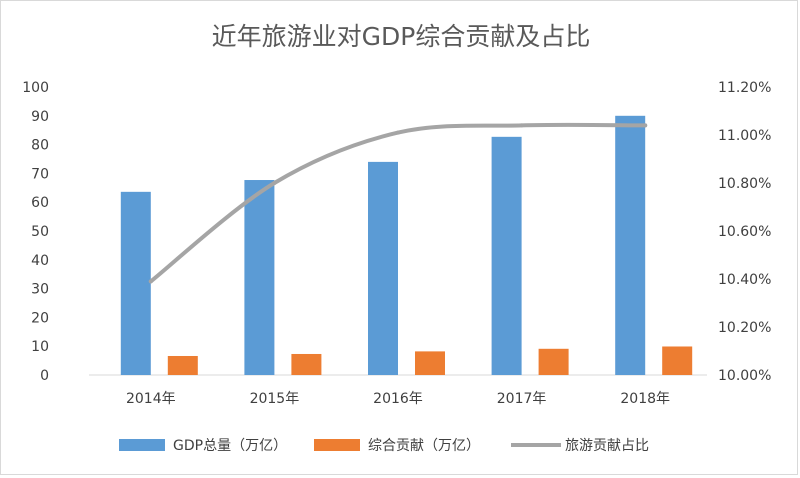 The width and height of the screenshot is (800, 478). What do you see at coordinates (744, 328) in the screenshot?
I see `right-tick-label: 10.20%` at bounding box center [744, 328].